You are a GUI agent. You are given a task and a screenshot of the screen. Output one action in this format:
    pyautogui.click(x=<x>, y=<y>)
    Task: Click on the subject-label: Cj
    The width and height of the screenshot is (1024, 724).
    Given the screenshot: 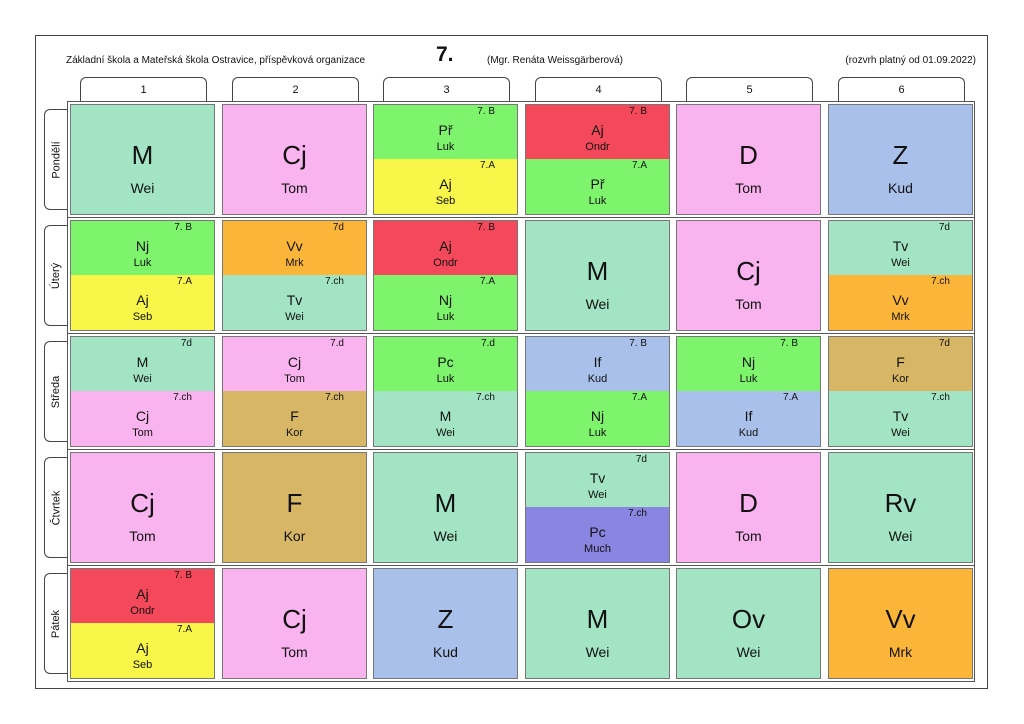 What is the action you would take?
    pyautogui.click(x=142, y=416)
    